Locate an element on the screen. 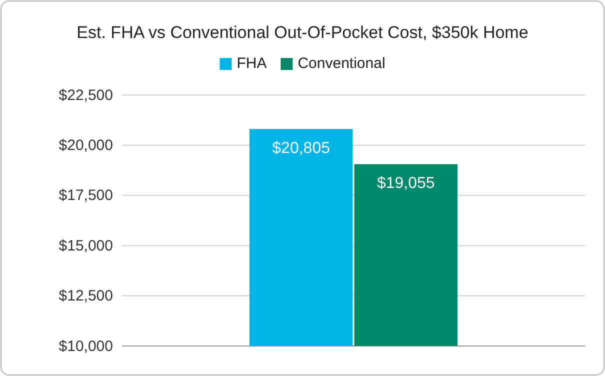 This screenshot has width=605, height=376. data-label: $20,805 is located at coordinates (301, 149).